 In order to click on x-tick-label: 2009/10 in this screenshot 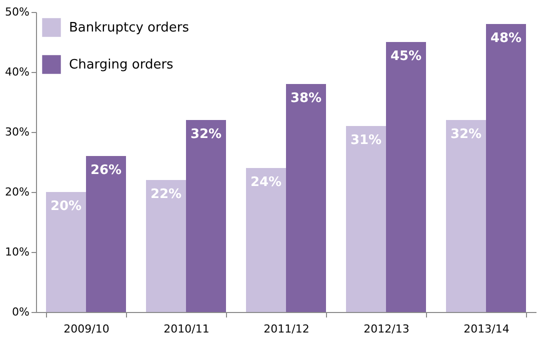, I will do `click(87, 329)`.